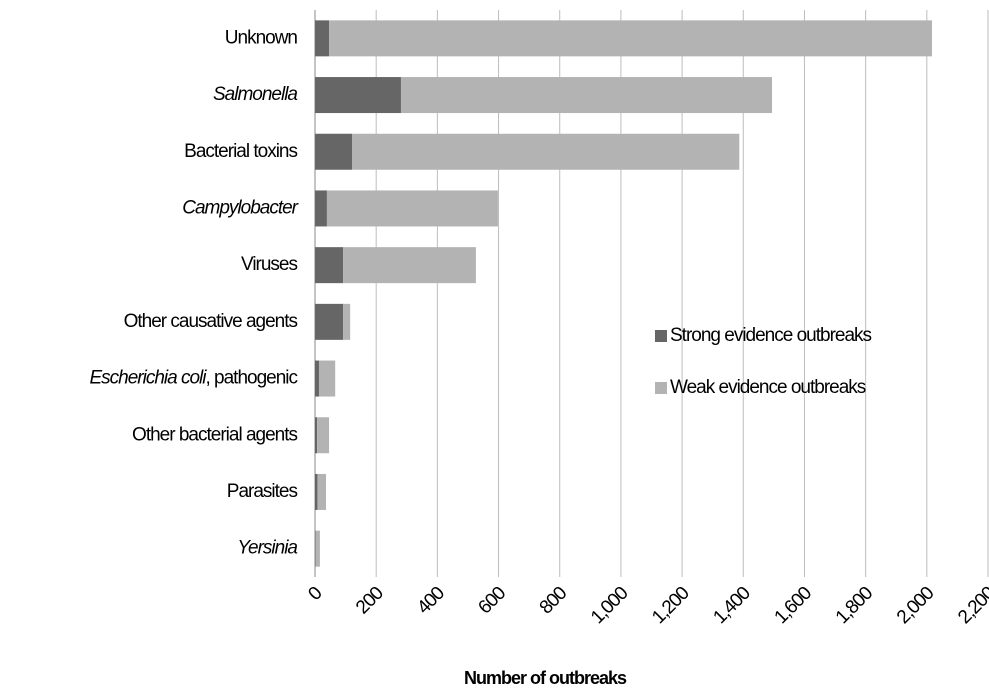 Image resolution: width=989 pixels, height=689 pixels. What do you see at coordinates (545, 678) in the screenshot?
I see `x-axis-title: Number of outbreaks` at bounding box center [545, 678].